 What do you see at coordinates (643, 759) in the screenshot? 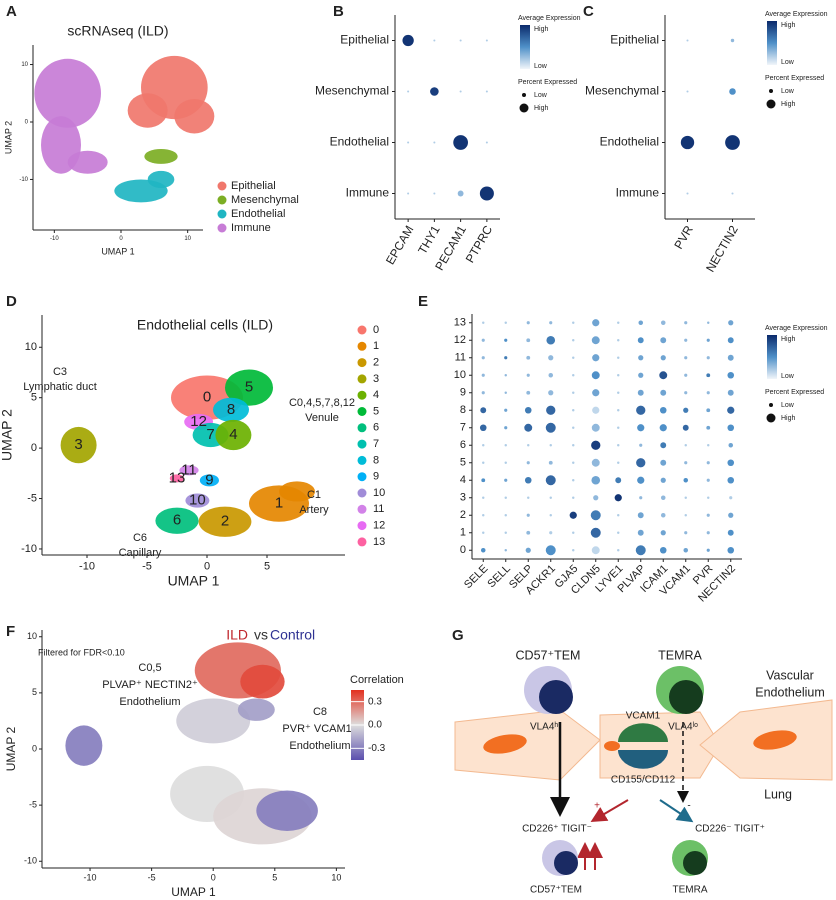
I see `cd155-protein` at bounding box center [643, 759].